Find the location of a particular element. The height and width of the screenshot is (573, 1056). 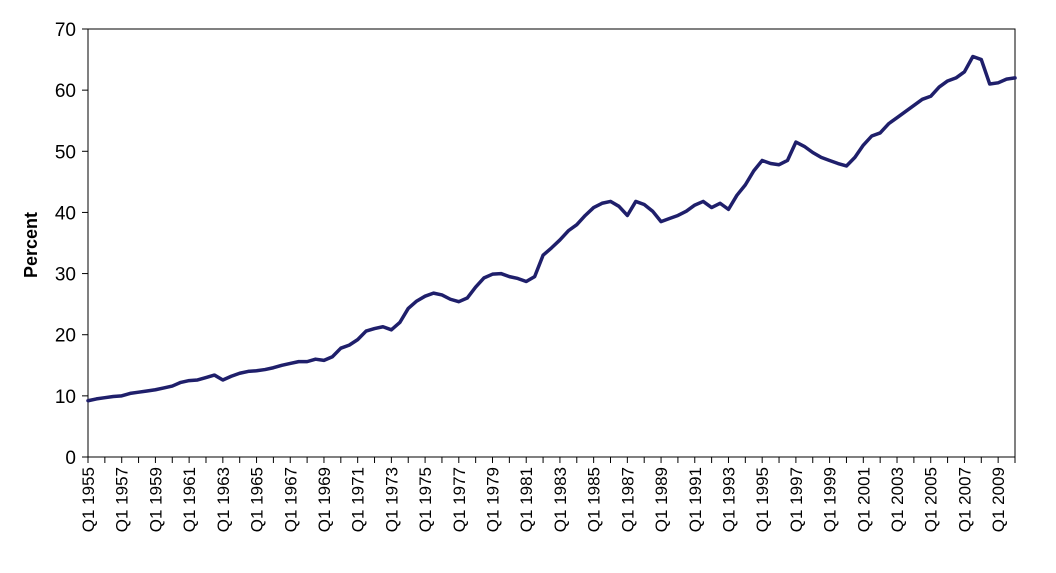

y-tick-label: 10 is located at coordinates (65, 397).